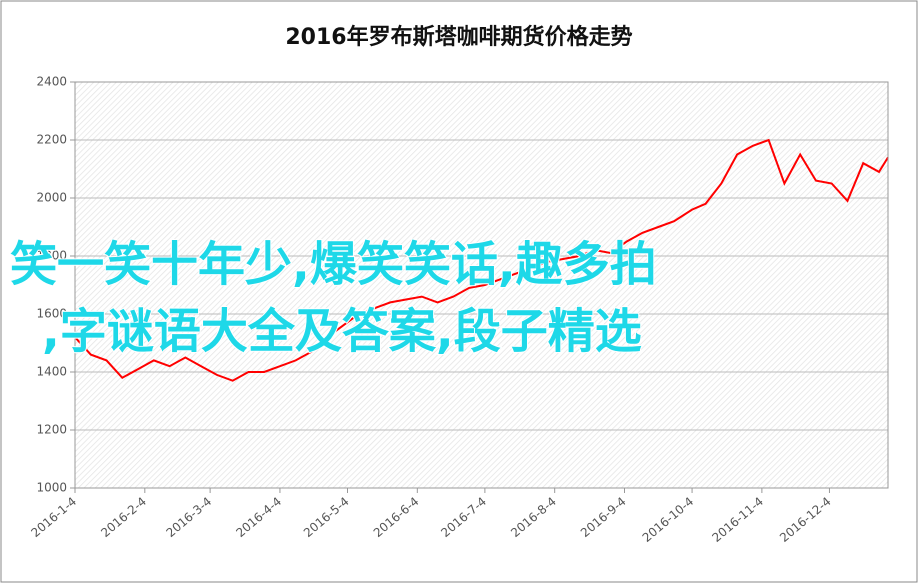 This screenshot has width=918, height=587. I want to click on y-tick-label: 1600, so click(51, 314).